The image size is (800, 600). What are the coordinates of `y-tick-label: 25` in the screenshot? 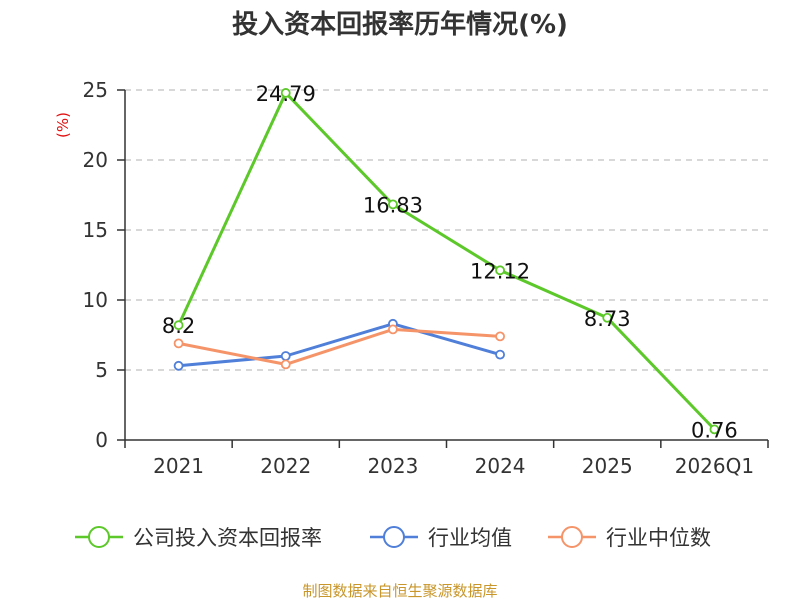 It's located at (95, 90).